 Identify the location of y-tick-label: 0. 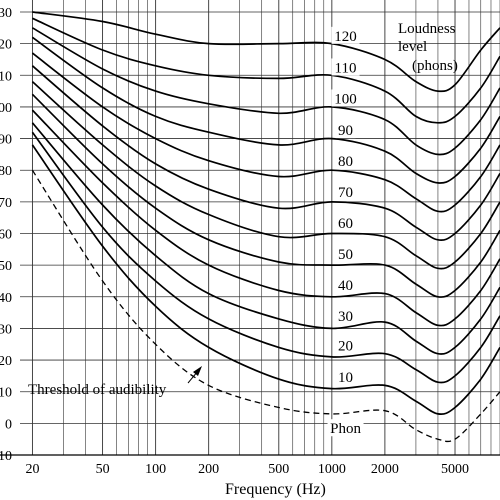
(8, 424).